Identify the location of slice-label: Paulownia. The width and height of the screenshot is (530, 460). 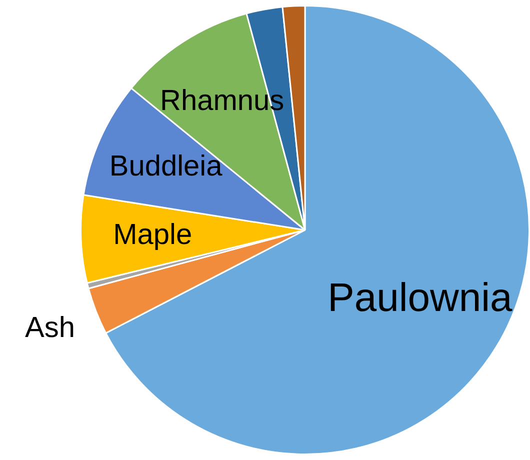
(420, 298).